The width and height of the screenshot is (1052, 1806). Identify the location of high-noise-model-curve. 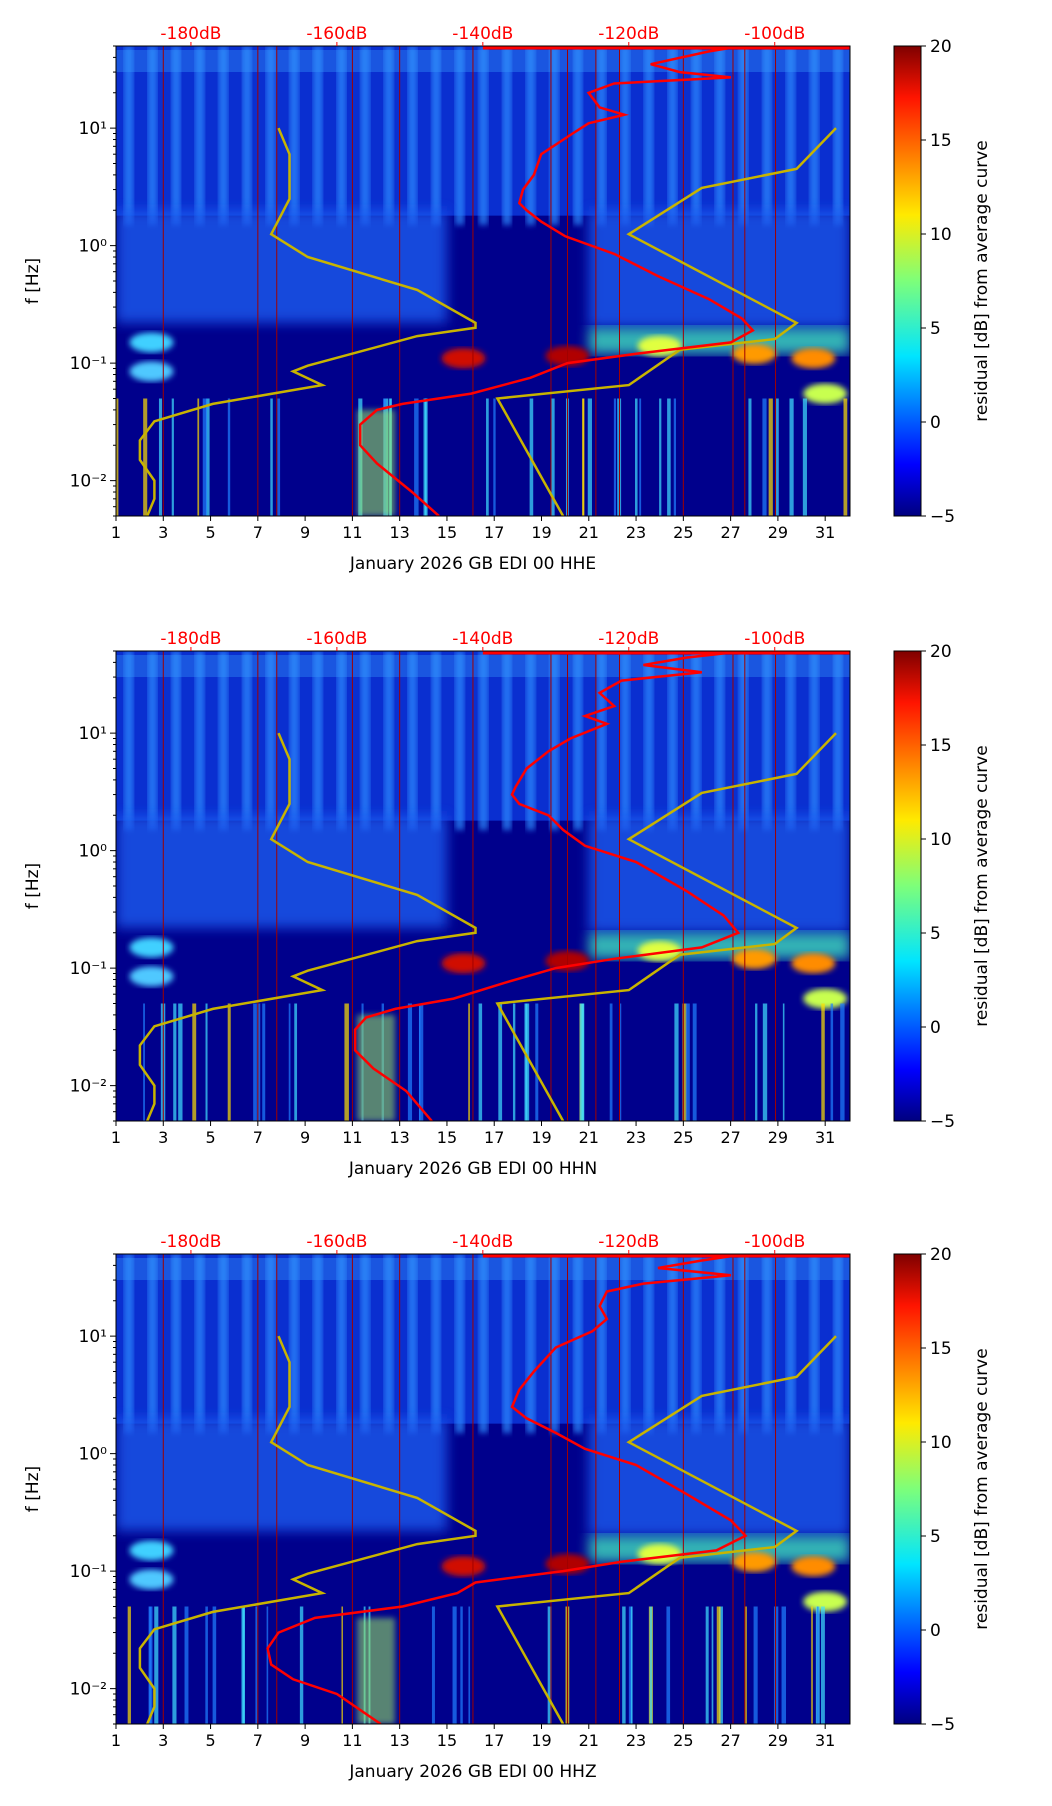
(666, 926).